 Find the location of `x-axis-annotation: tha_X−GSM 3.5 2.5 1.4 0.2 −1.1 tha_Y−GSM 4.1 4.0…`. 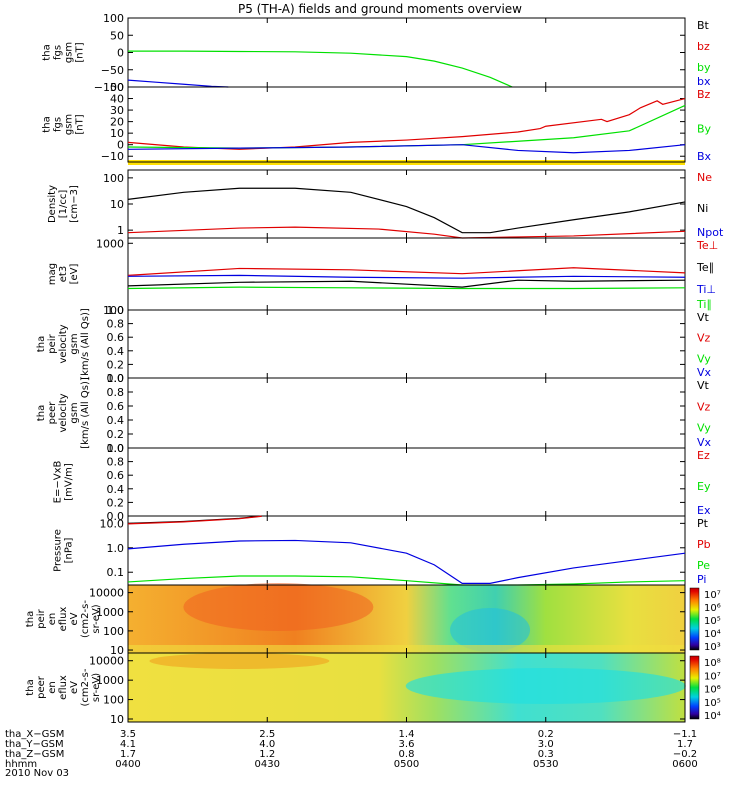

x-axis-annotation: tha_X−GSM 3.5 2.5 1.4 0.2 −1.1 tha_Y−GSM 4.1 4.0… is located at coordinates (351, 749).